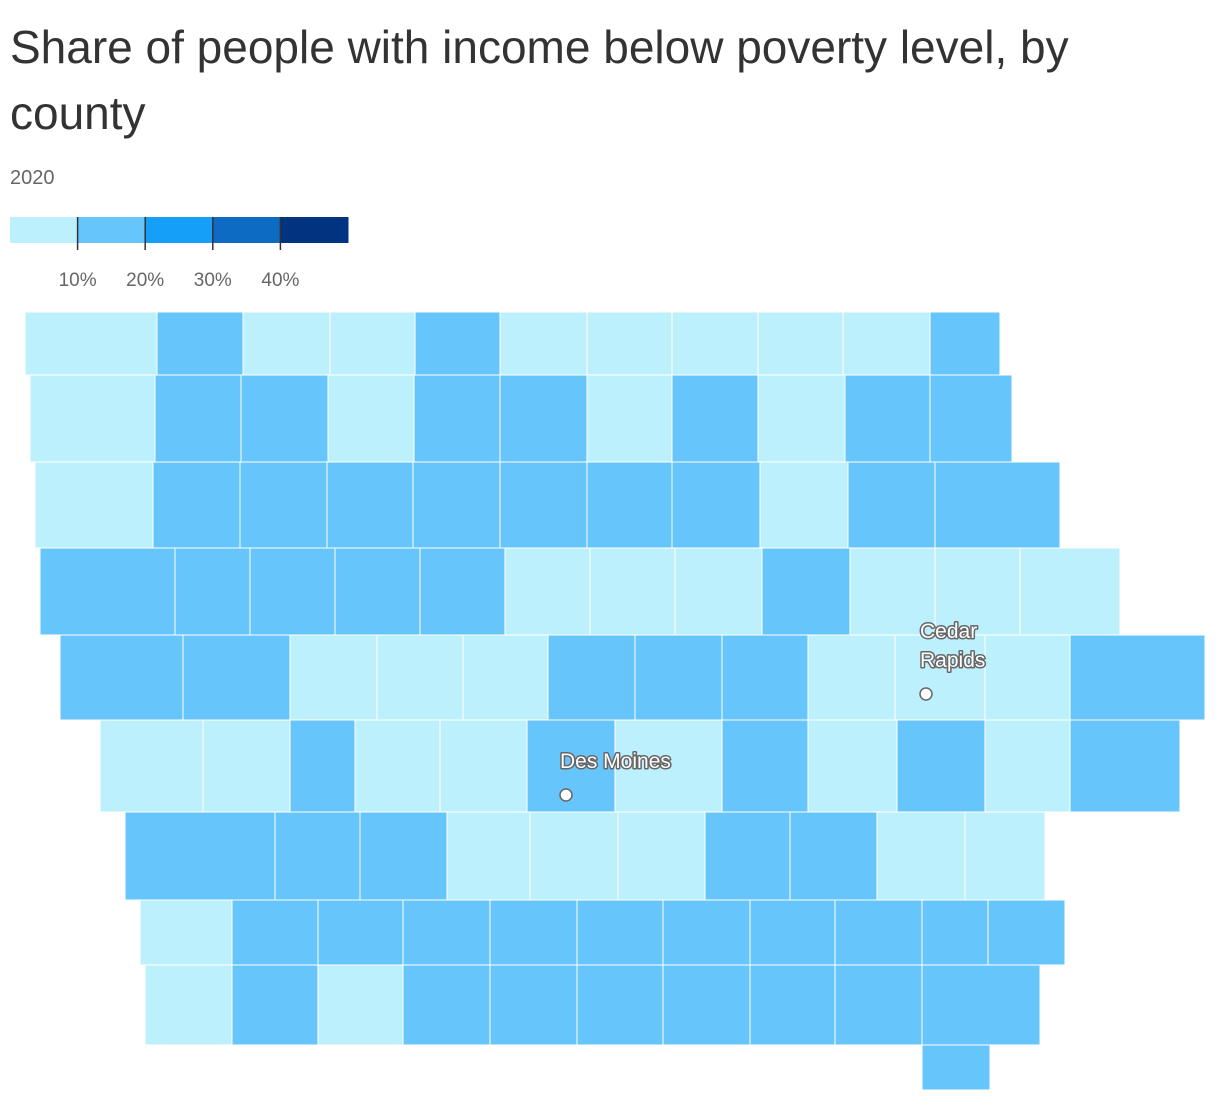  Describe the element at coordinates (145, 280) in the screenshot. I see `legend-tick-label: 20%` at that location.